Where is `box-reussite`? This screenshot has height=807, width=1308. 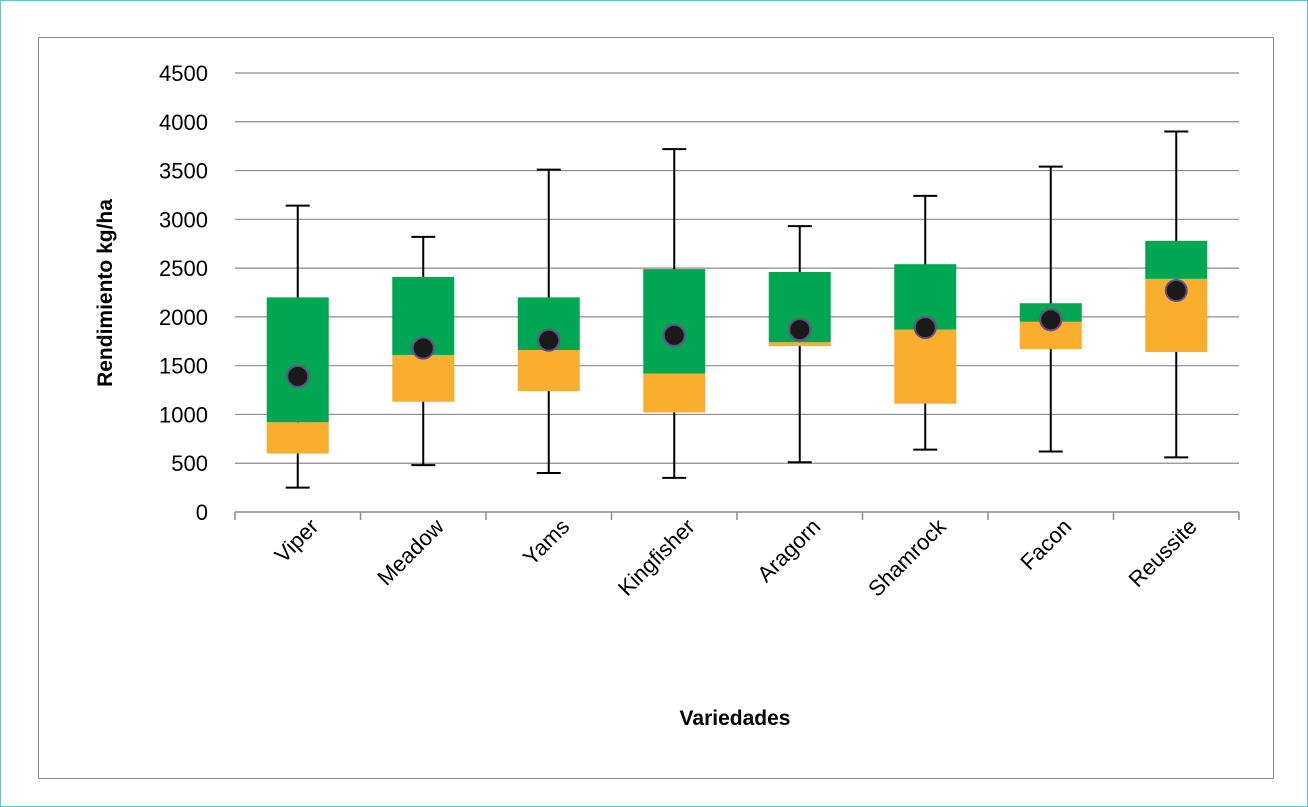 box-reussite is located at coordinates (1176, 294).